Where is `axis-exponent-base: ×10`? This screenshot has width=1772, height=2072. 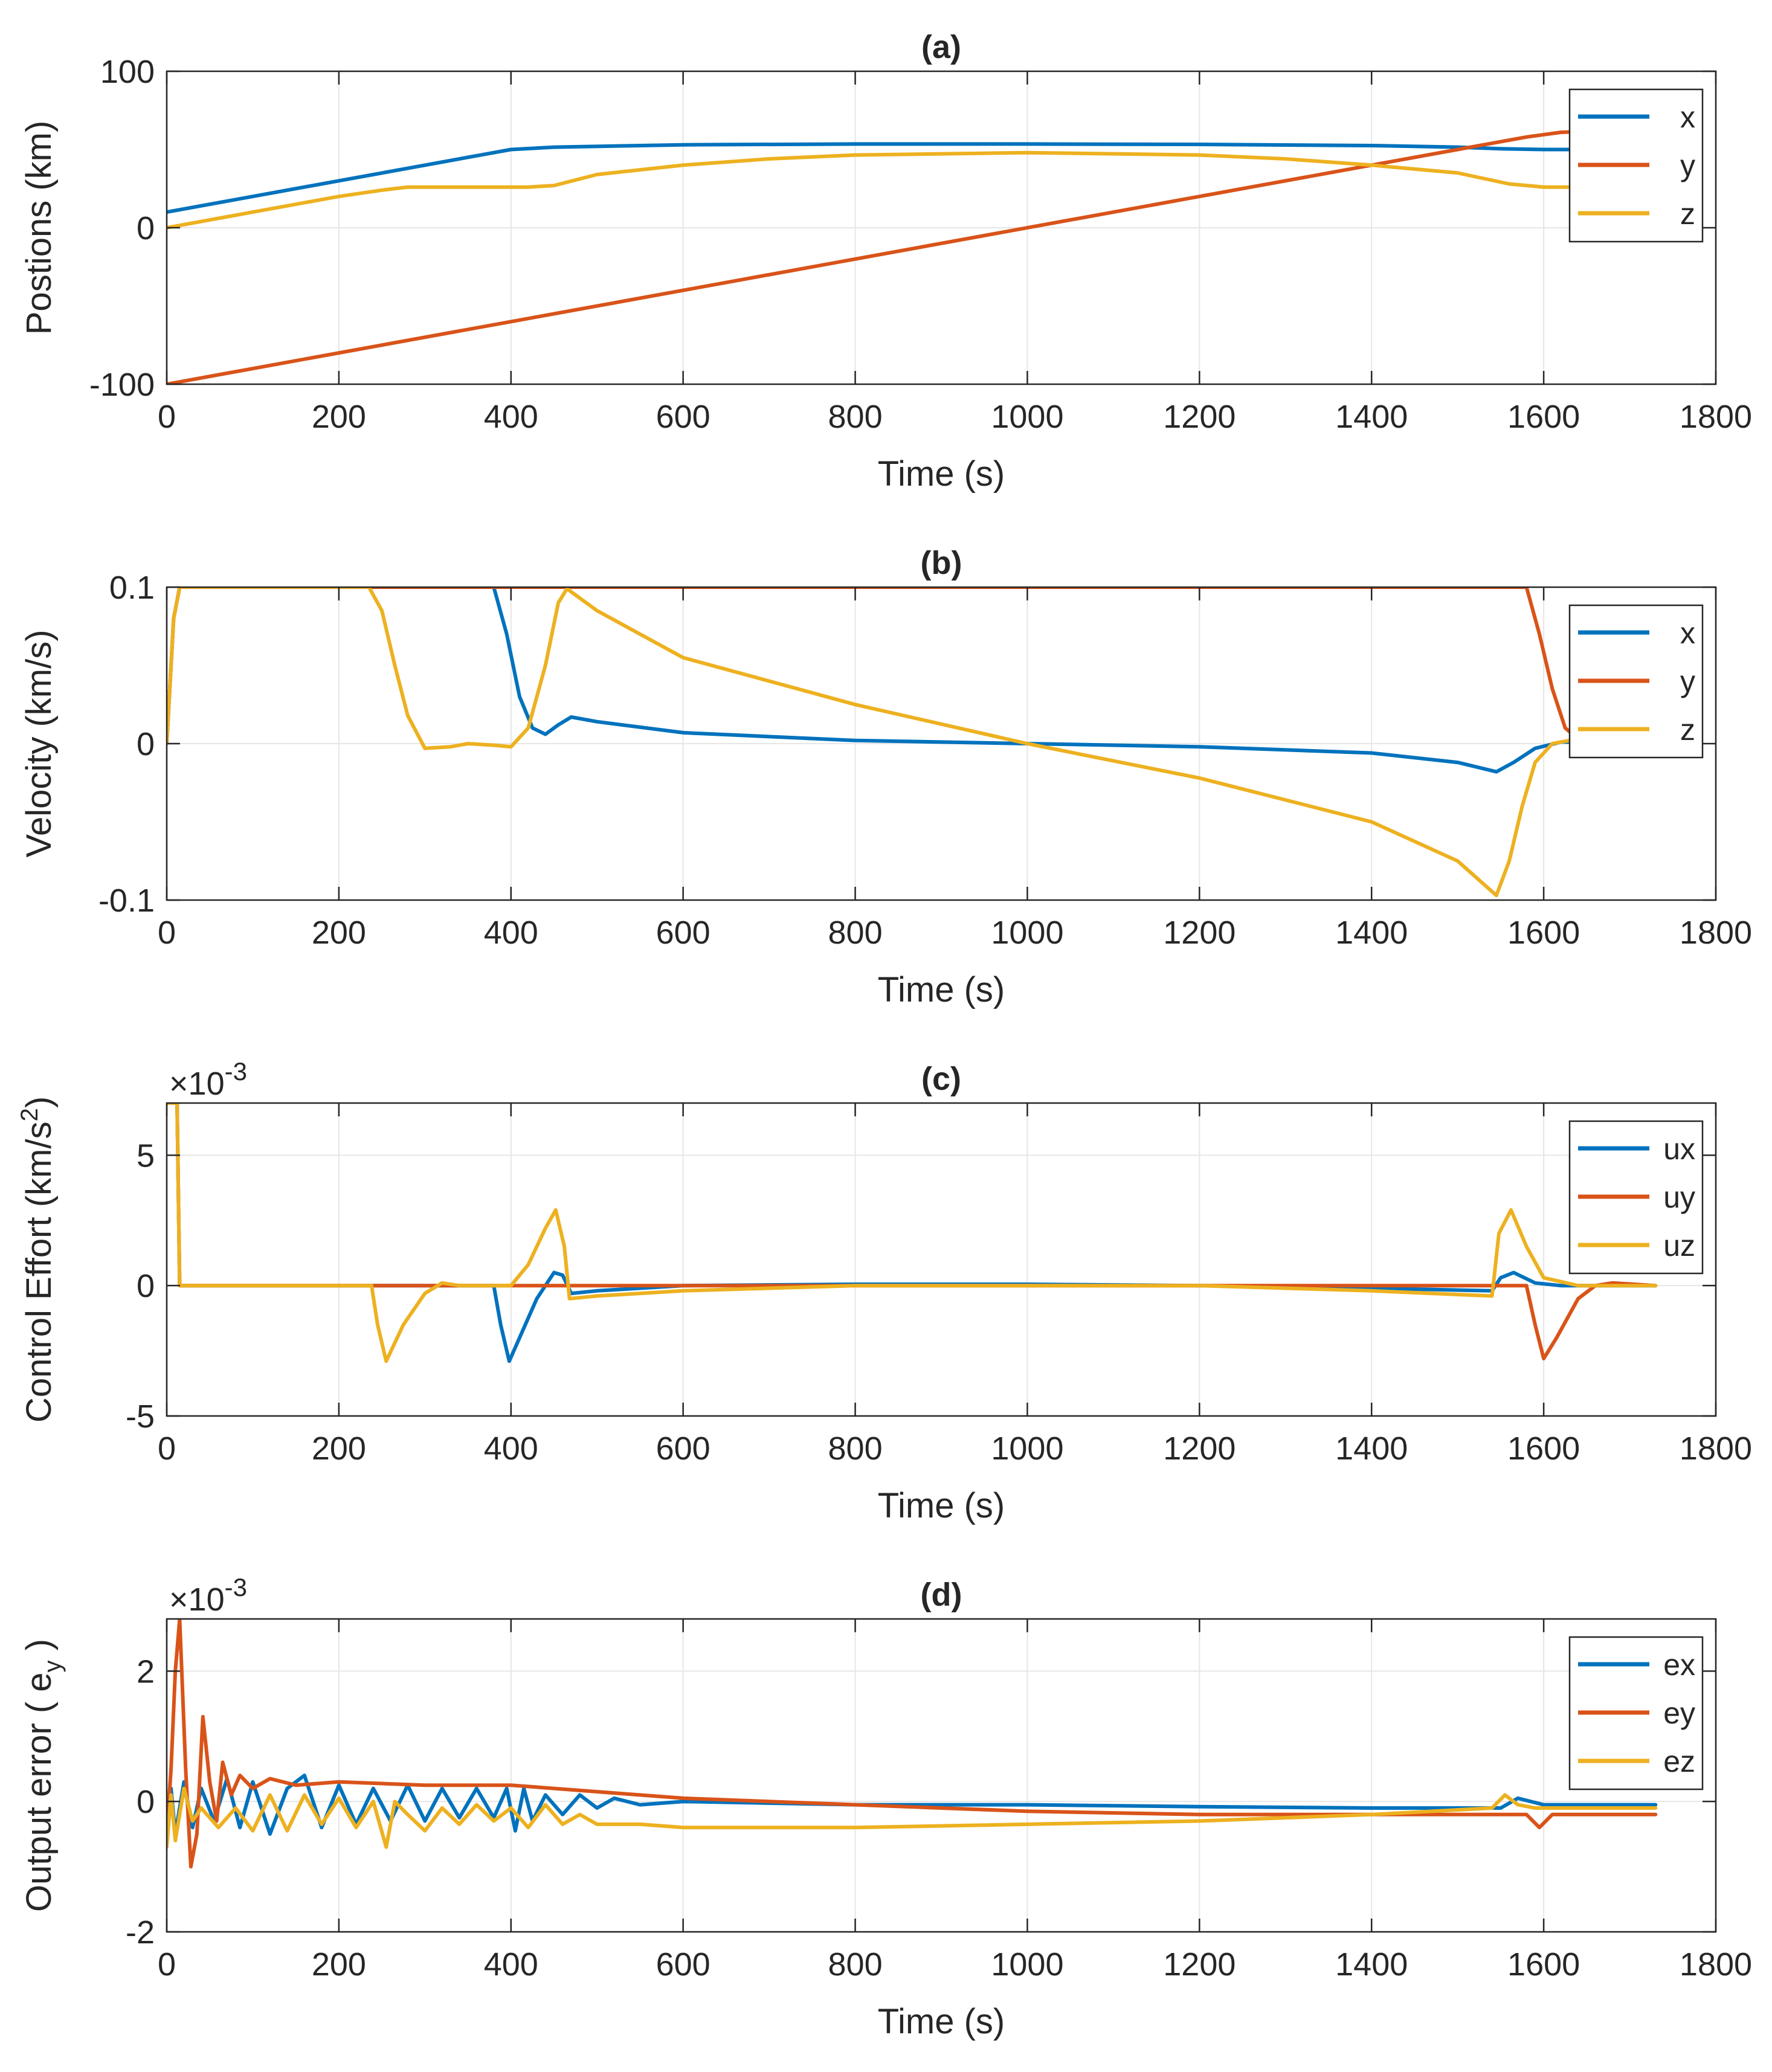
axis-exponent-base: ×10 is located at coordinates (197, 1600).